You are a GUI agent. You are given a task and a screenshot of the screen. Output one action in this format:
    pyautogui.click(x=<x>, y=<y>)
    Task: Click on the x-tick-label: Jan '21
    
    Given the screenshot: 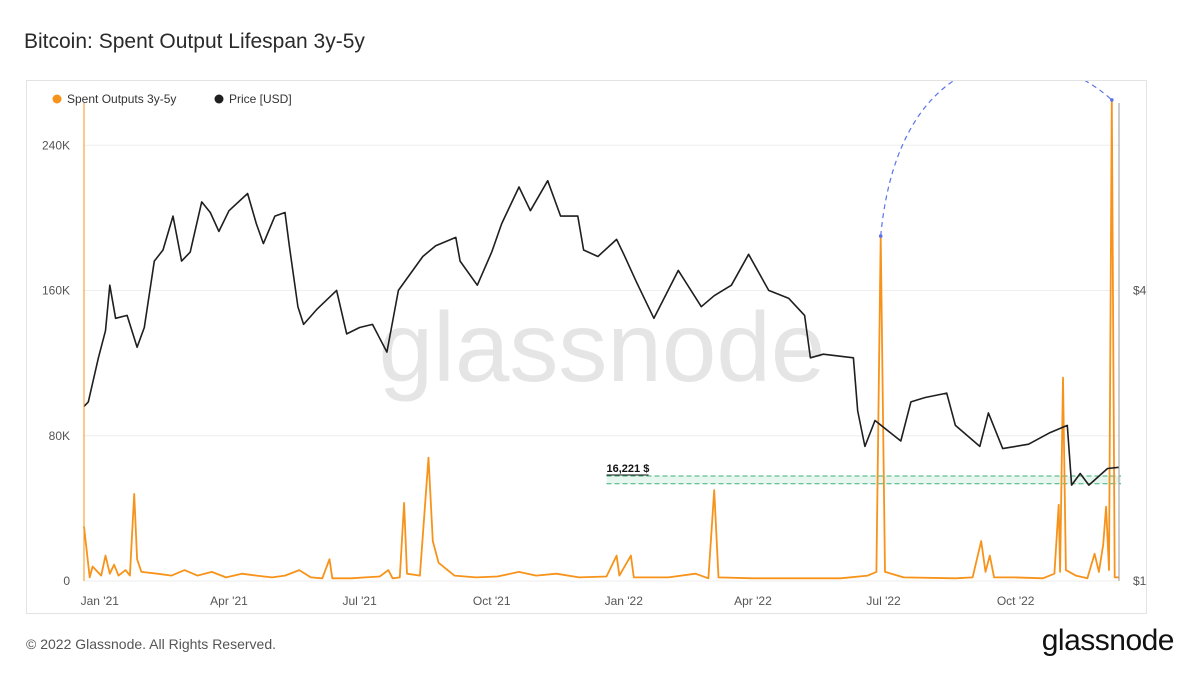 What is the action you would take?
    pyautogui.click(x=100, y=601)
    